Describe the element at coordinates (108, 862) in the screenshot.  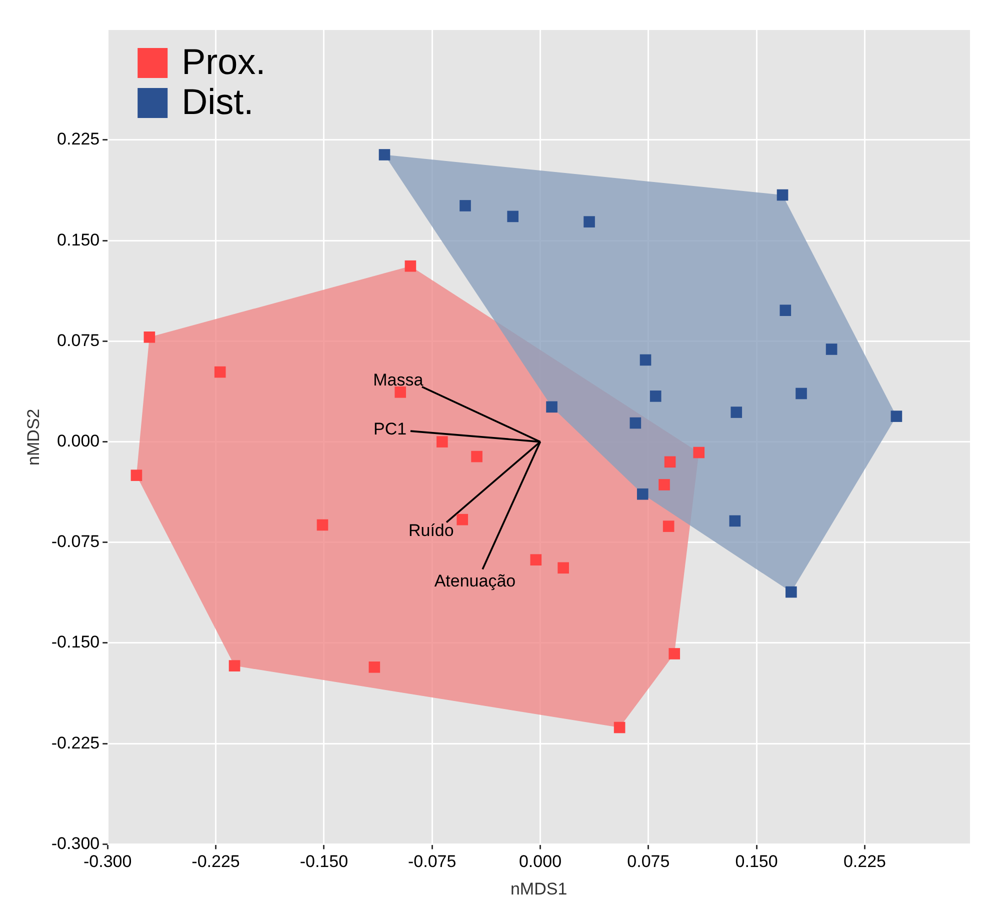
I see `x-tick-label: -0.300` at that location.